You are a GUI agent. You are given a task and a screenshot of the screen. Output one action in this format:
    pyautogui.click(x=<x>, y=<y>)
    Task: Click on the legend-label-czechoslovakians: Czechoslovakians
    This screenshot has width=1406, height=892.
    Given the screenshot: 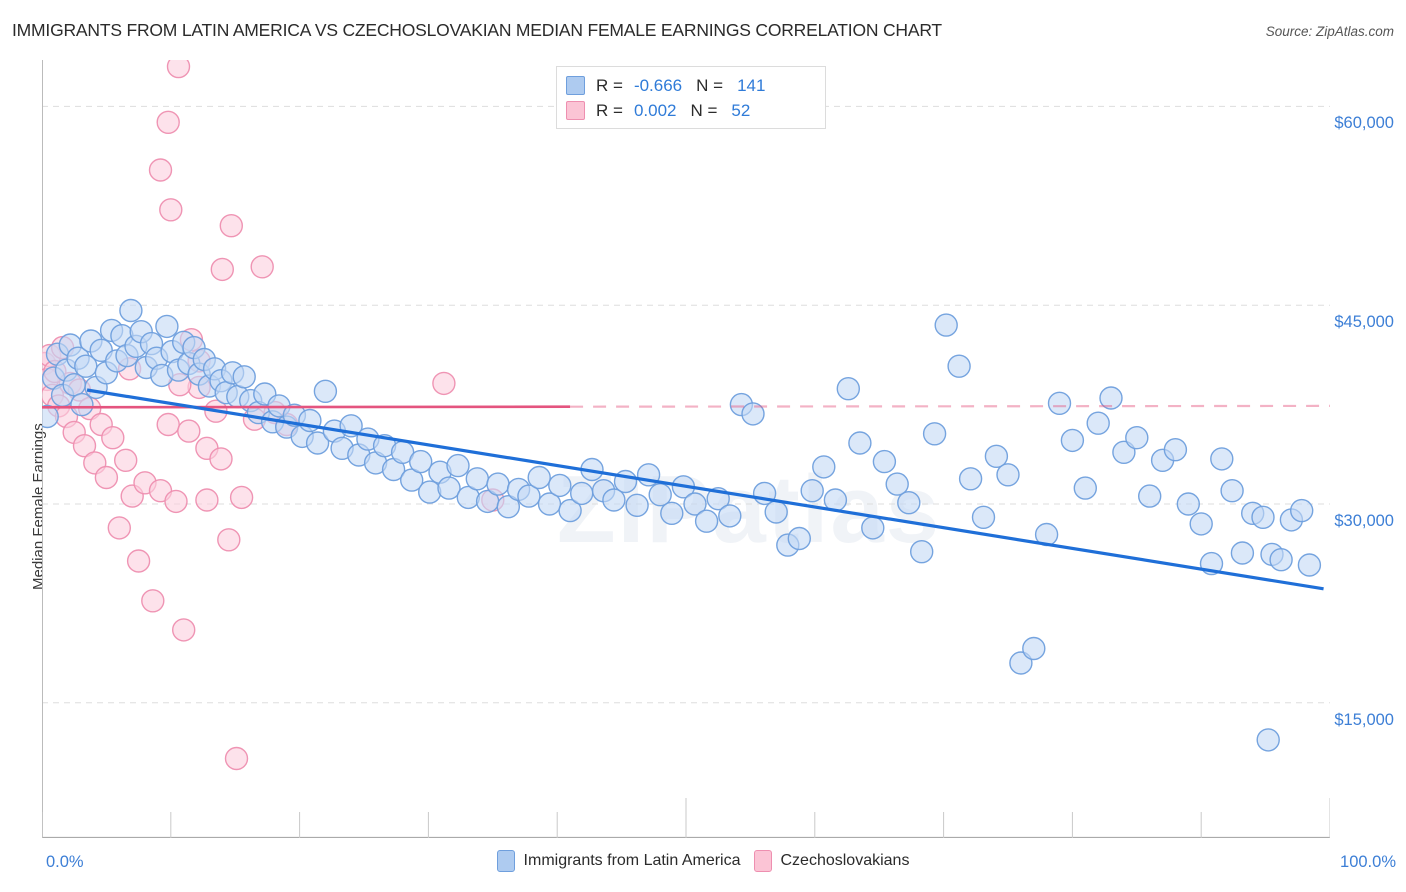 What is the action you would take?
    pyautogui.click(x=845, y=860)
    